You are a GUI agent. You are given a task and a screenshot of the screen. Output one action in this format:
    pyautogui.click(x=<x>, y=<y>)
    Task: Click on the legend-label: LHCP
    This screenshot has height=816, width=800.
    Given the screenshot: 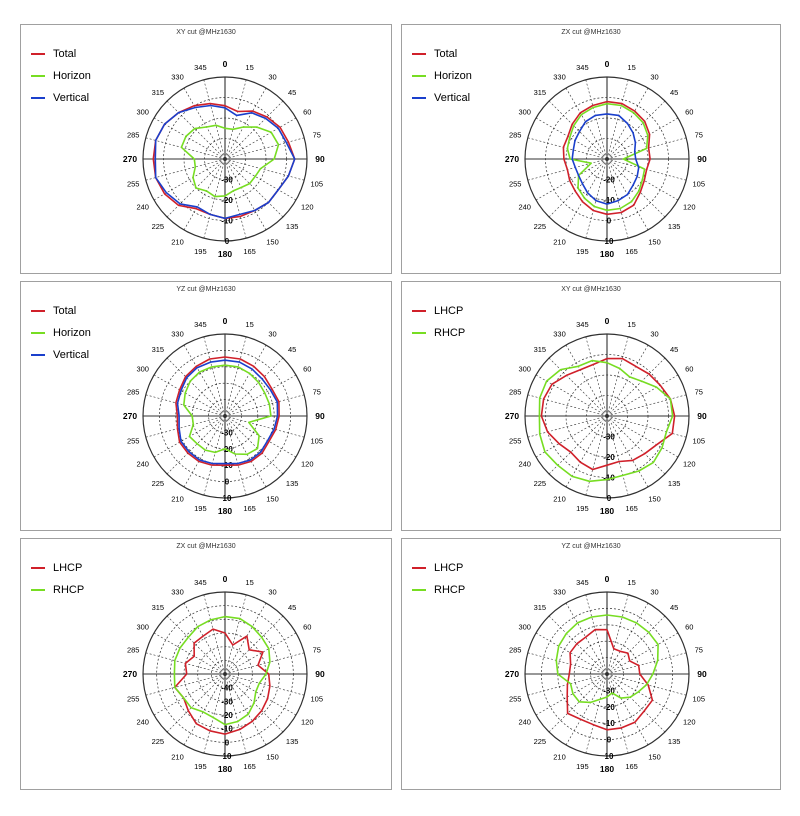 What is the action you would take?
    pyautogui.click(x=449, y=311)
    